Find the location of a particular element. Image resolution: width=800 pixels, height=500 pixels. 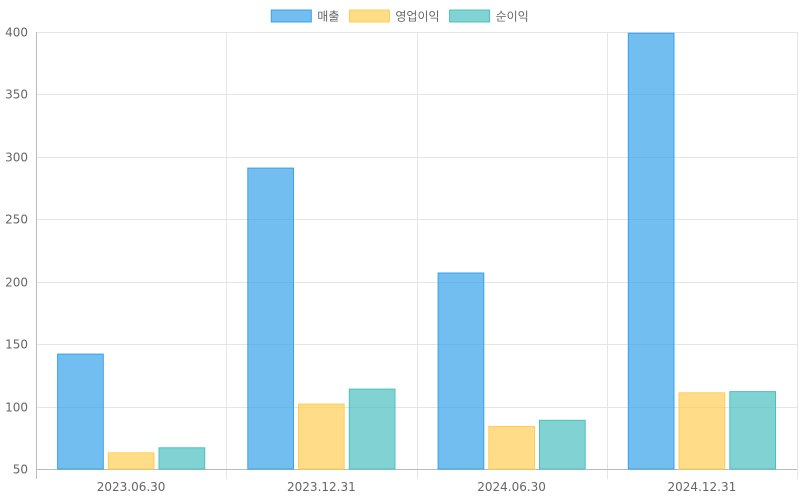

y-tick-label: 250 is located at coordinates (16, 220).